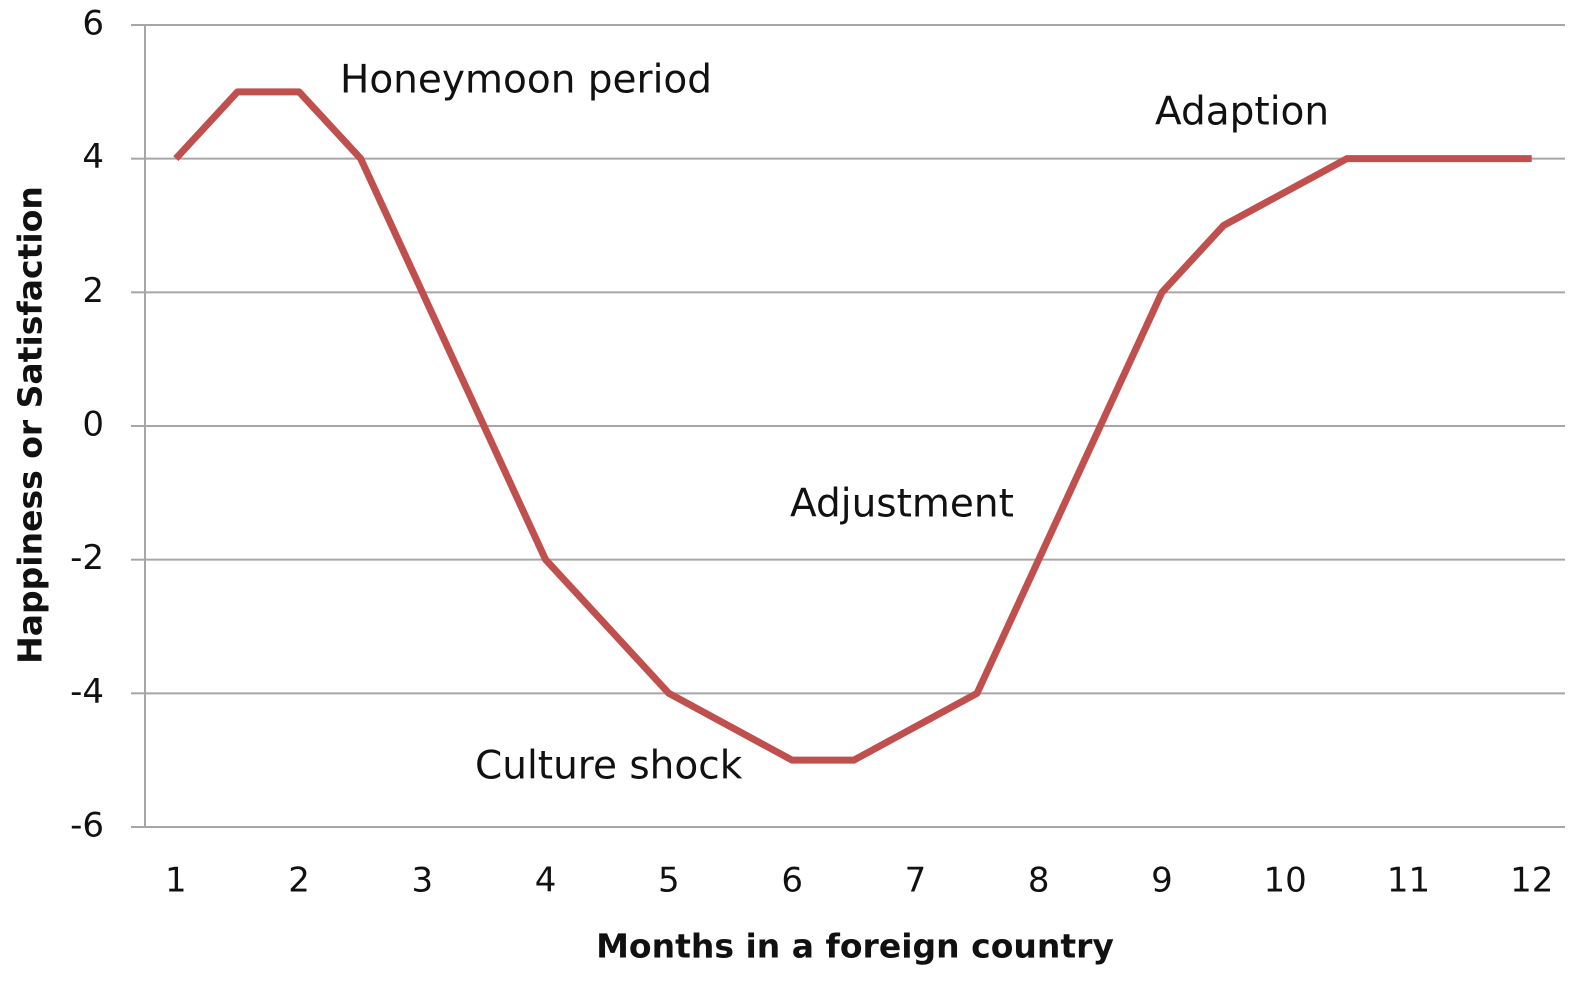 The image size is (1587, 987). Describe the element at coordinates (1242, 112) in the screenshot. I see `annotation: Adaption` at that location.